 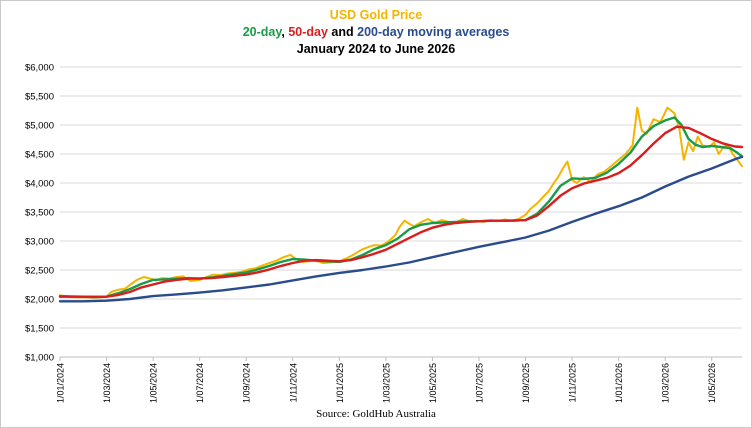 I want to click on x-tick-label: 1/01/2025, so click(x=340, y=383).